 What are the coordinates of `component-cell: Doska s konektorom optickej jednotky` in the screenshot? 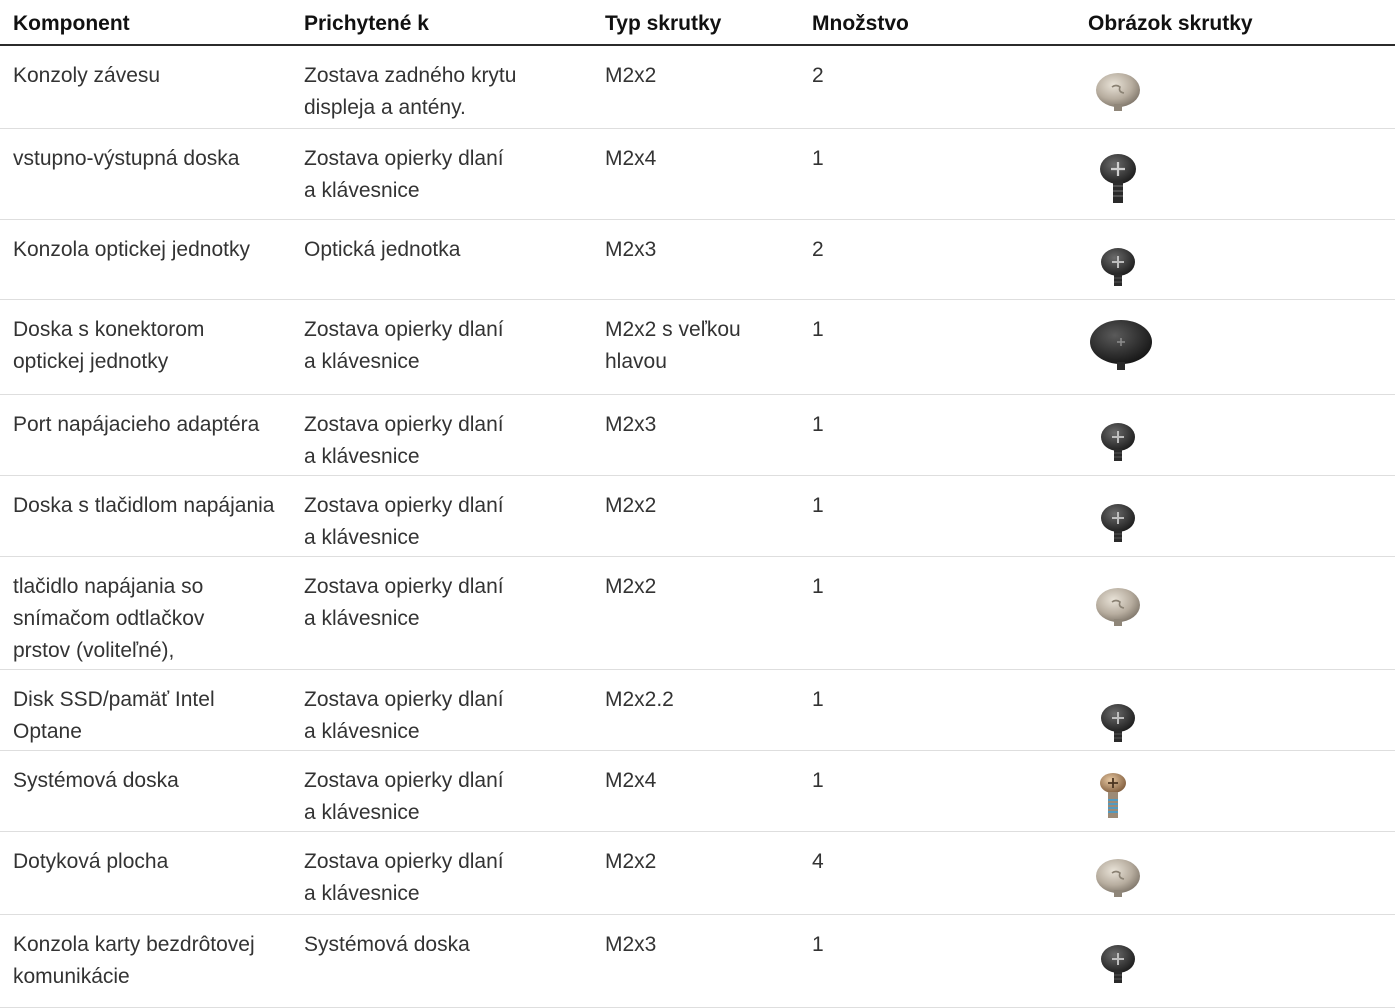 It's located at (109, 345).